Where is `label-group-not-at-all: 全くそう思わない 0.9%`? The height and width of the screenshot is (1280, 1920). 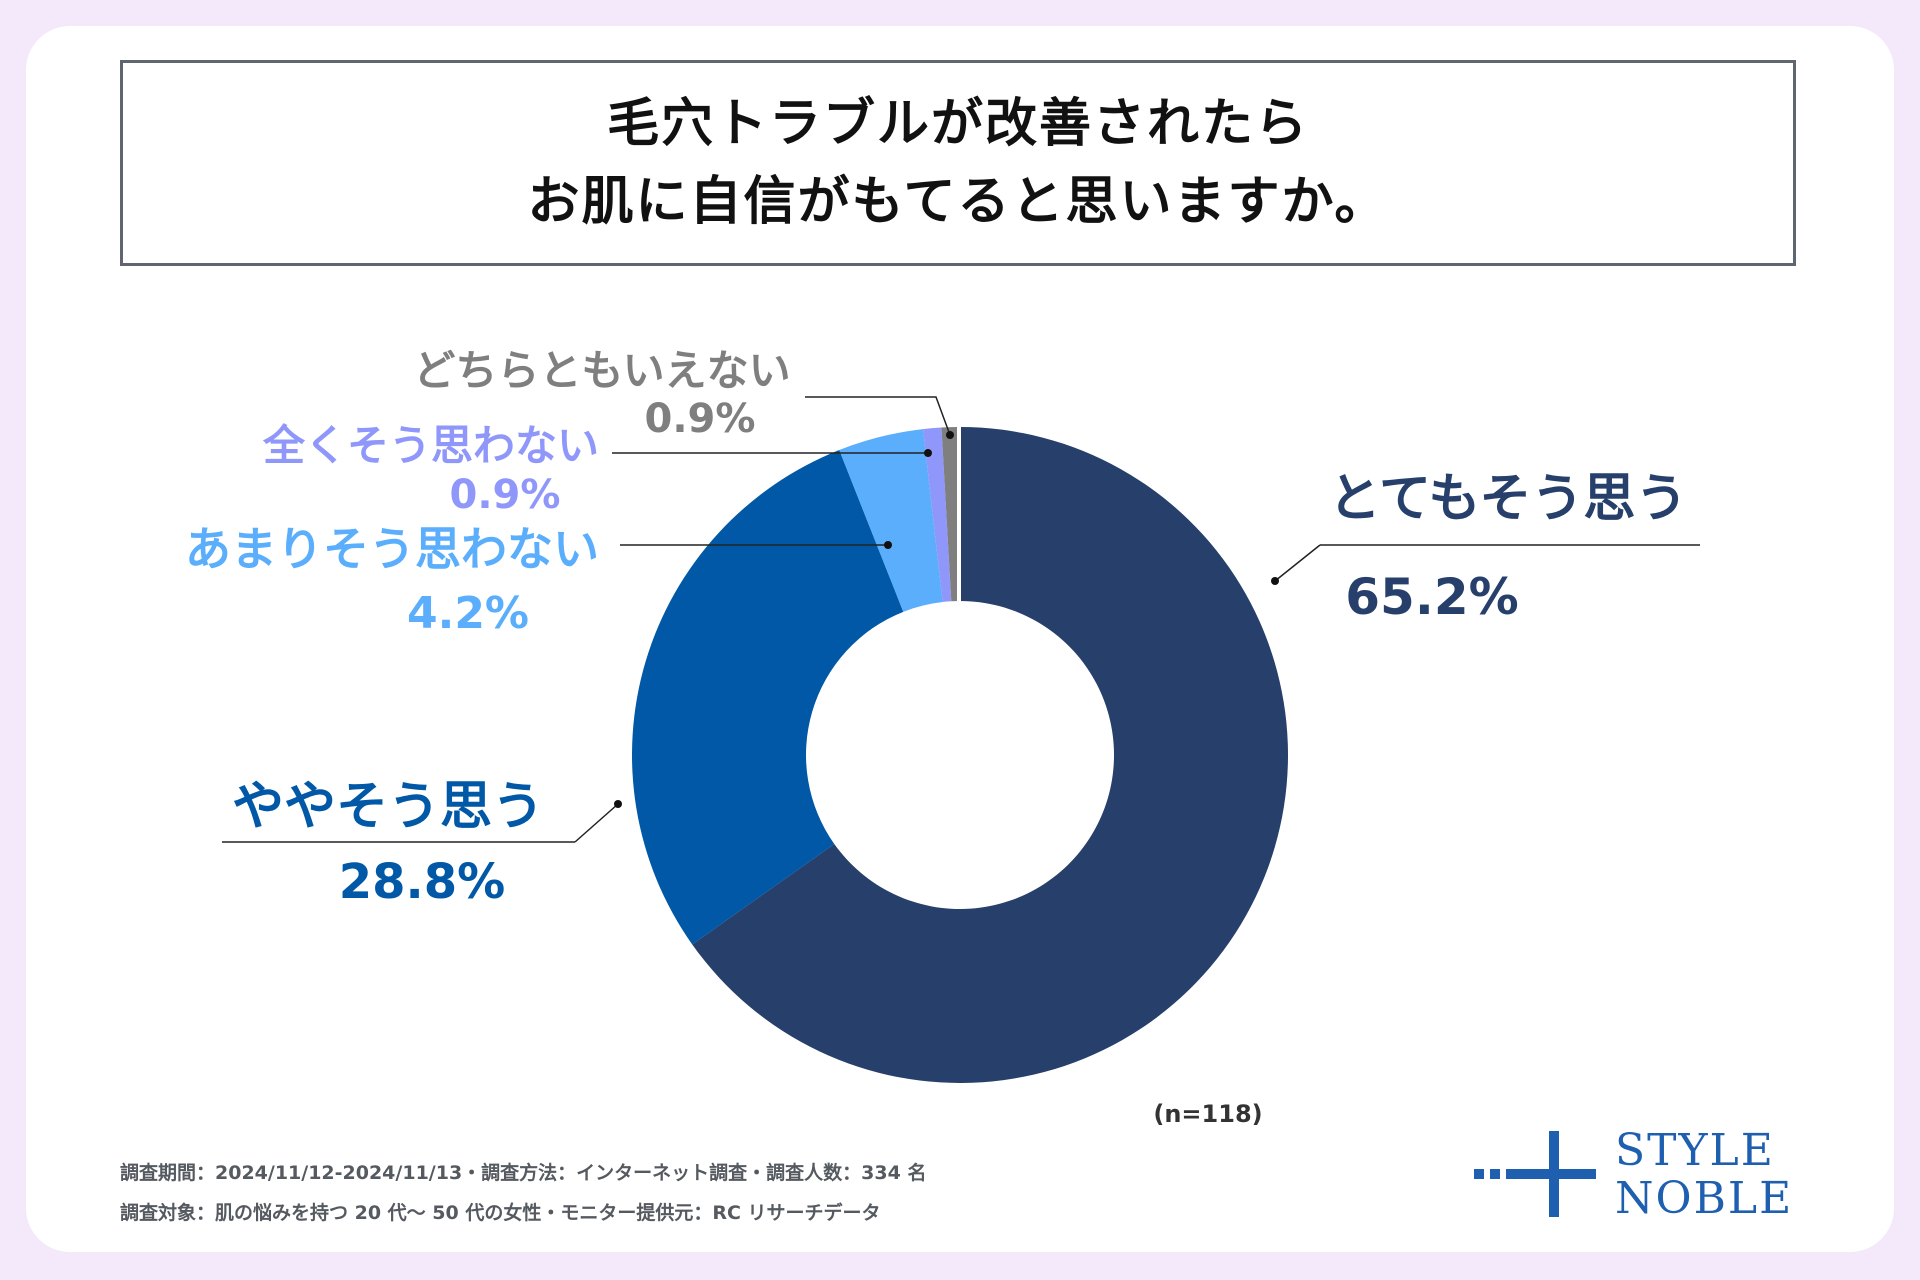
label-group-not-at-all: 全くそう思わない 0.9% is located at coordinates (597, 469).